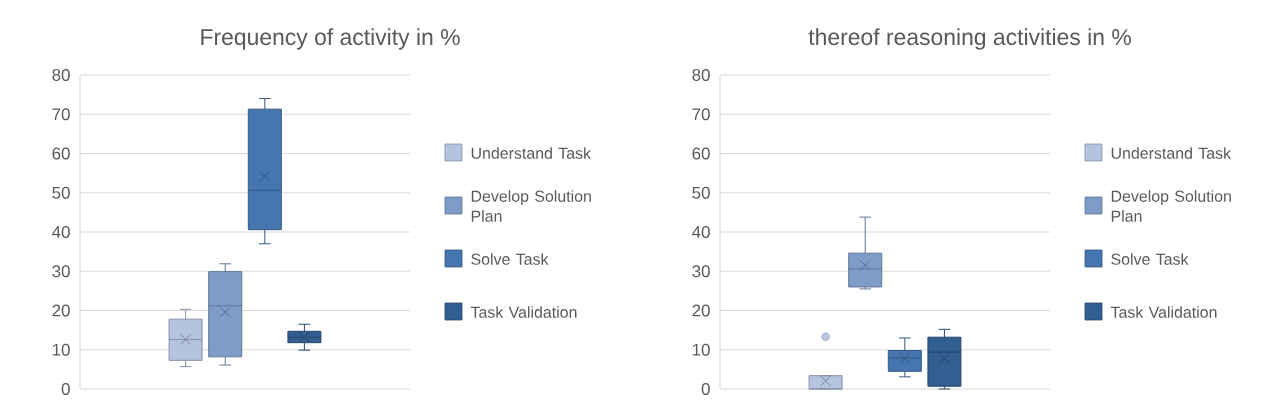 The height and width of the screenshot is (410, 1284). What do you see at coordinates (330, 39) in the screenshot?
I see `chart-title: Frequency of activity in %` at bounding box center [330, 39].